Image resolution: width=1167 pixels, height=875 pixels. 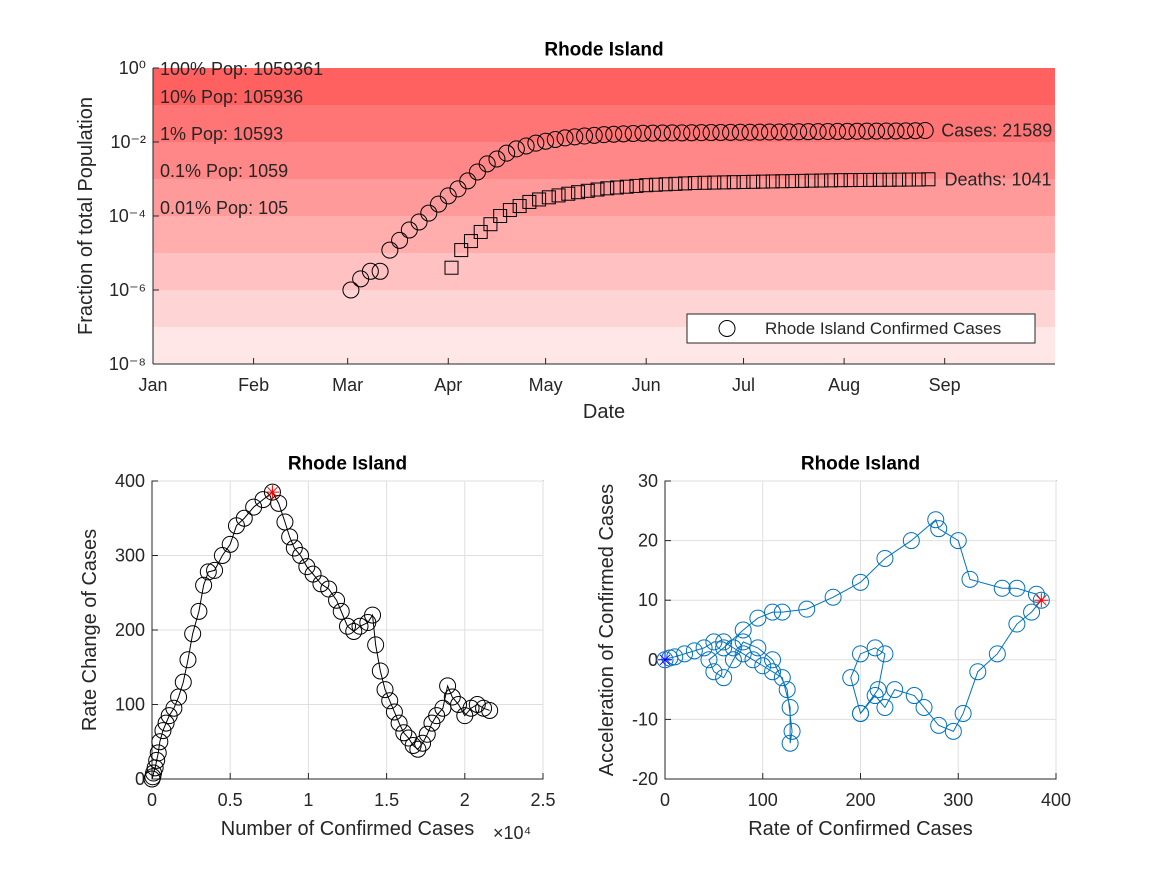 I want to click on x-tick-label: Jun, so click(x=646, y=385).